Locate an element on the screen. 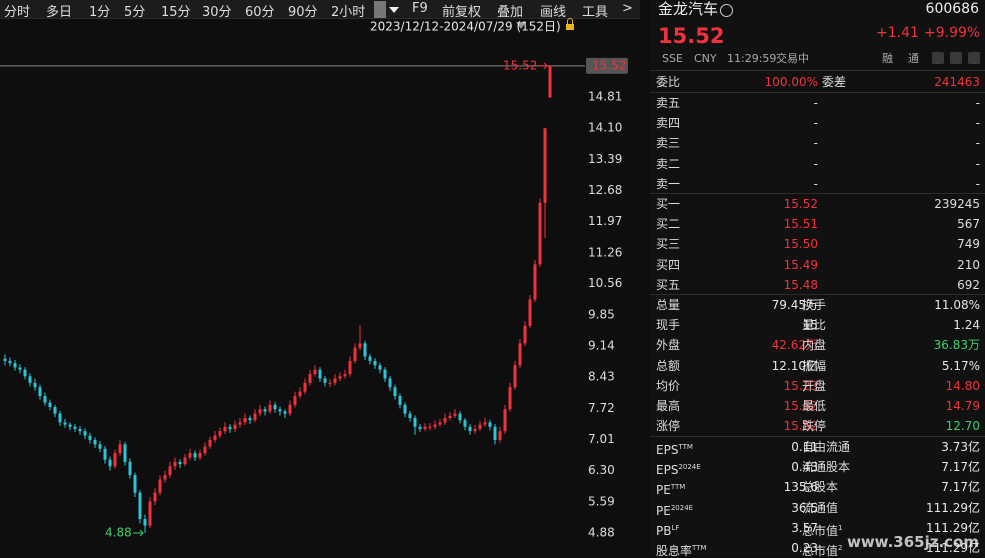 The height and width of the screenshot is (558, 985). row-value: 111.29亿 is located at coordinates (953, 527).